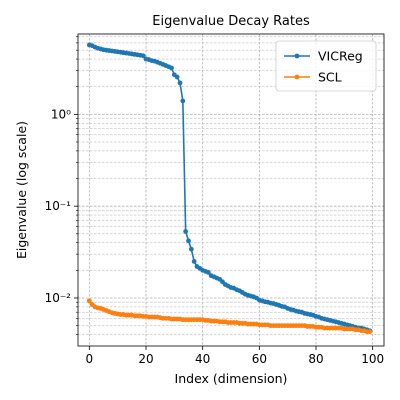  I want to click on legend-label-scl: SCL, so click(330, 77).